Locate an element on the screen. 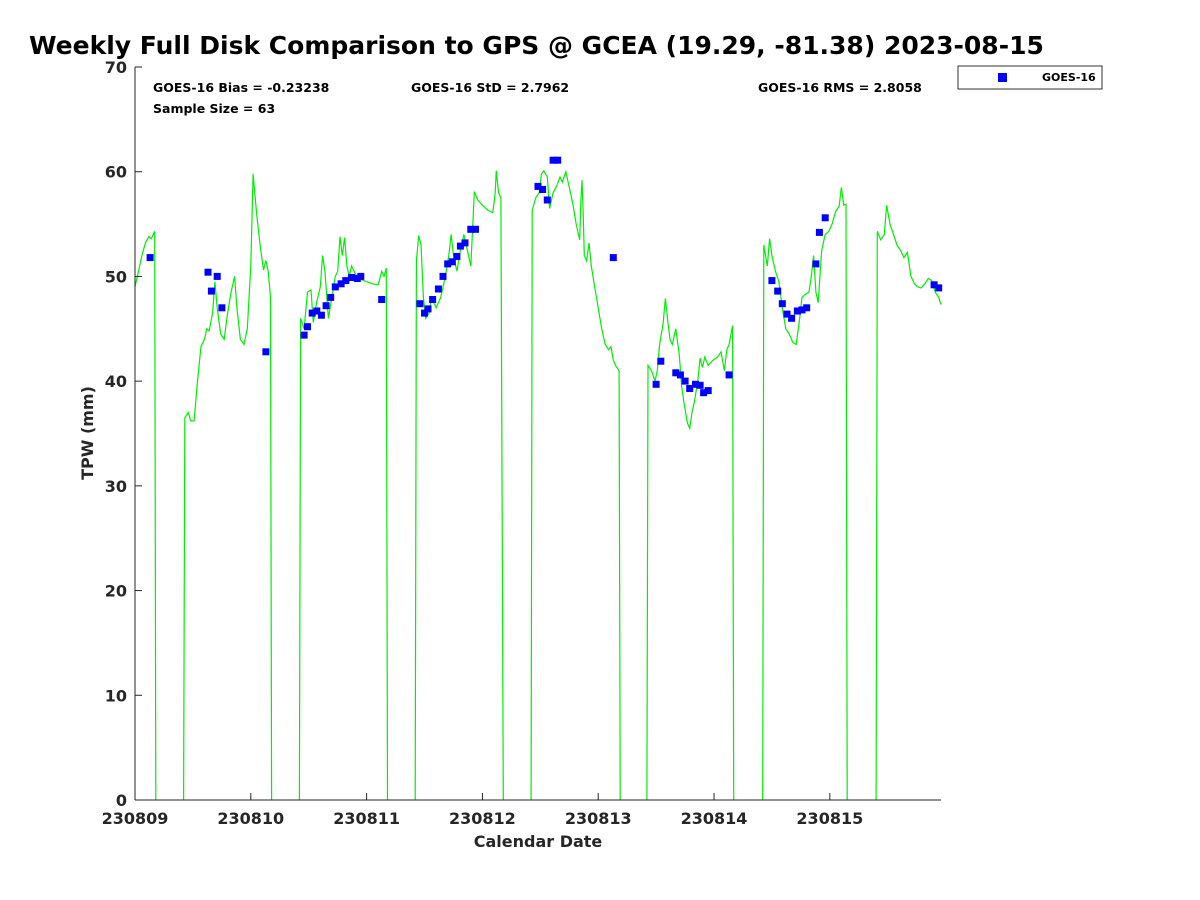 Image resolution: width=1200 pixels, height=900 pixels. legend-box is located at coordinates (1030, 77).